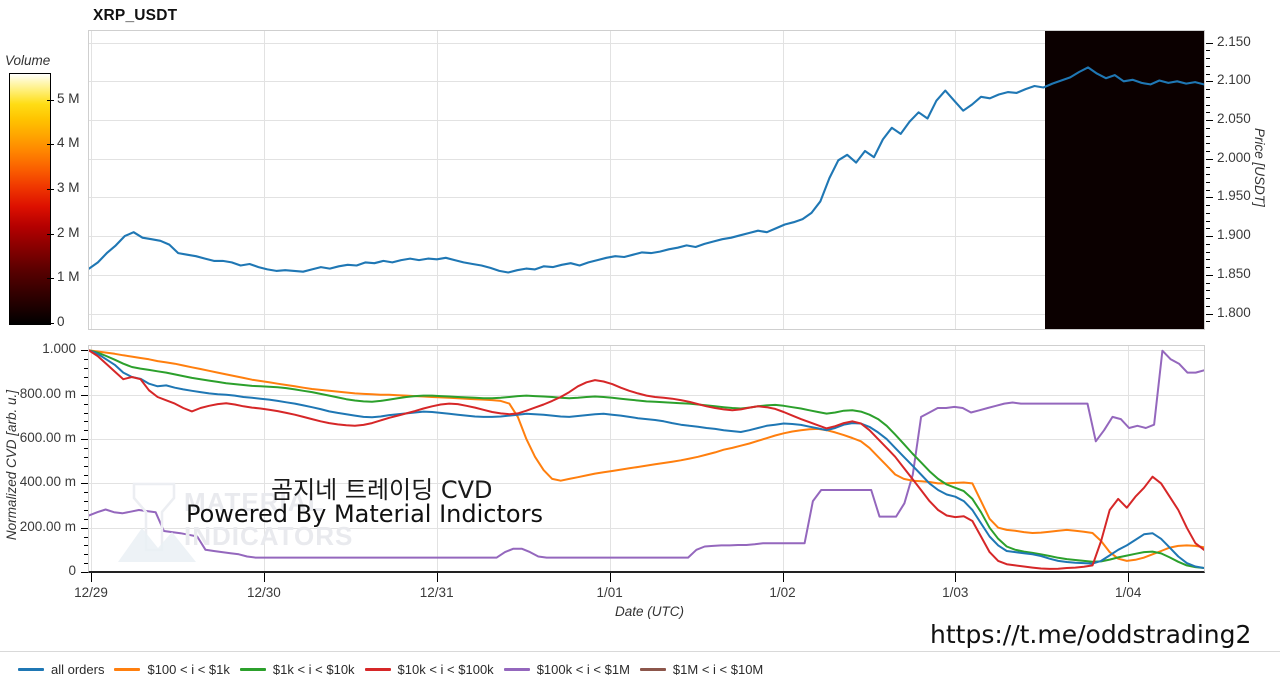  What do you see at coordinates (313, 669) in the screenshot?
I see `legend-label: $1k < i < $10k` at bounding box center [313, 669].